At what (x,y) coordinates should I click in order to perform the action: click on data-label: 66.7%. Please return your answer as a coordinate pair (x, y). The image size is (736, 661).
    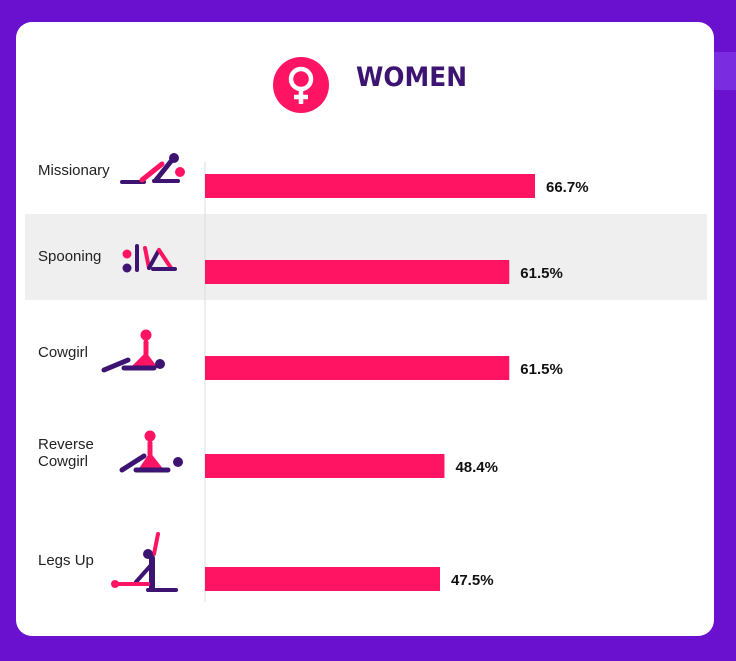
    Looking at the image, I should click on (567, 187).